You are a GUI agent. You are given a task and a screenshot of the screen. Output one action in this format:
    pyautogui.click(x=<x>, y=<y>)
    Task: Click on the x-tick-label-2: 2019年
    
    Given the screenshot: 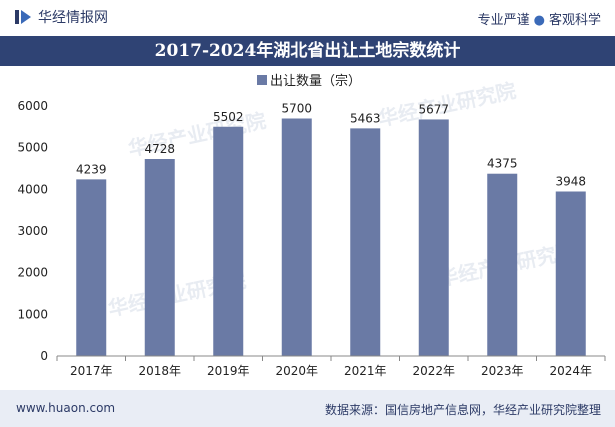 What is the action you would take?
    pyautogui.click(x=228, y=371)
    